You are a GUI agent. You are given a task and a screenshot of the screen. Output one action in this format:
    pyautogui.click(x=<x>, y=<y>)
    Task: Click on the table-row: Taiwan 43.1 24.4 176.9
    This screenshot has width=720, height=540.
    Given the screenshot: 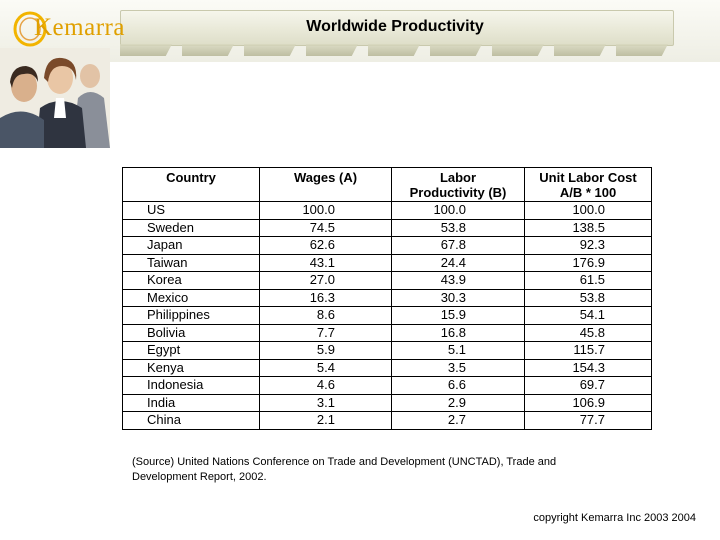 What is the action you would take?
    pyautogui.click(x=387, y=263)
    